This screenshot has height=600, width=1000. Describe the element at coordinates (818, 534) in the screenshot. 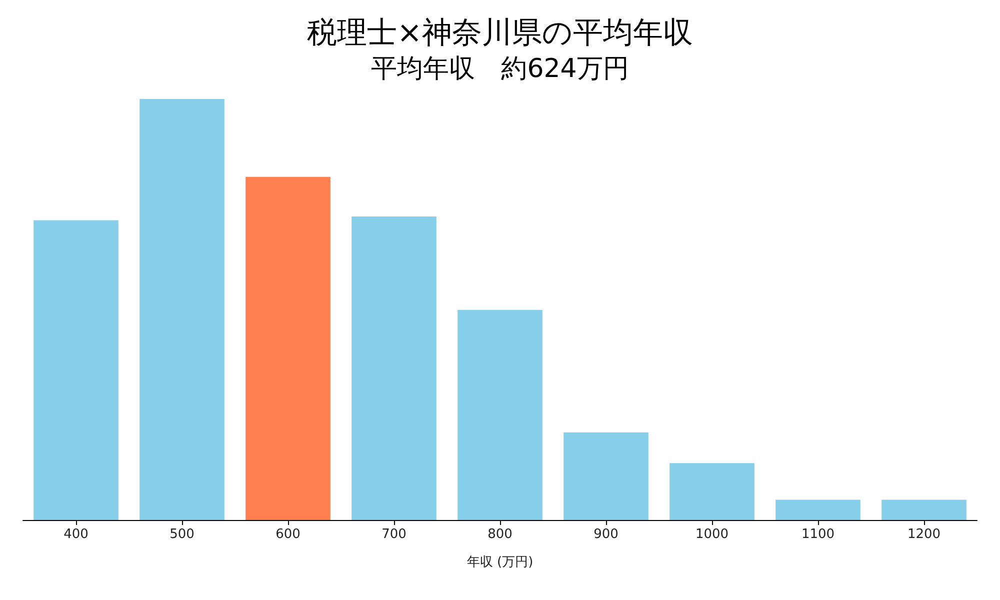

I see `x-tick-label: 1100` at that location.